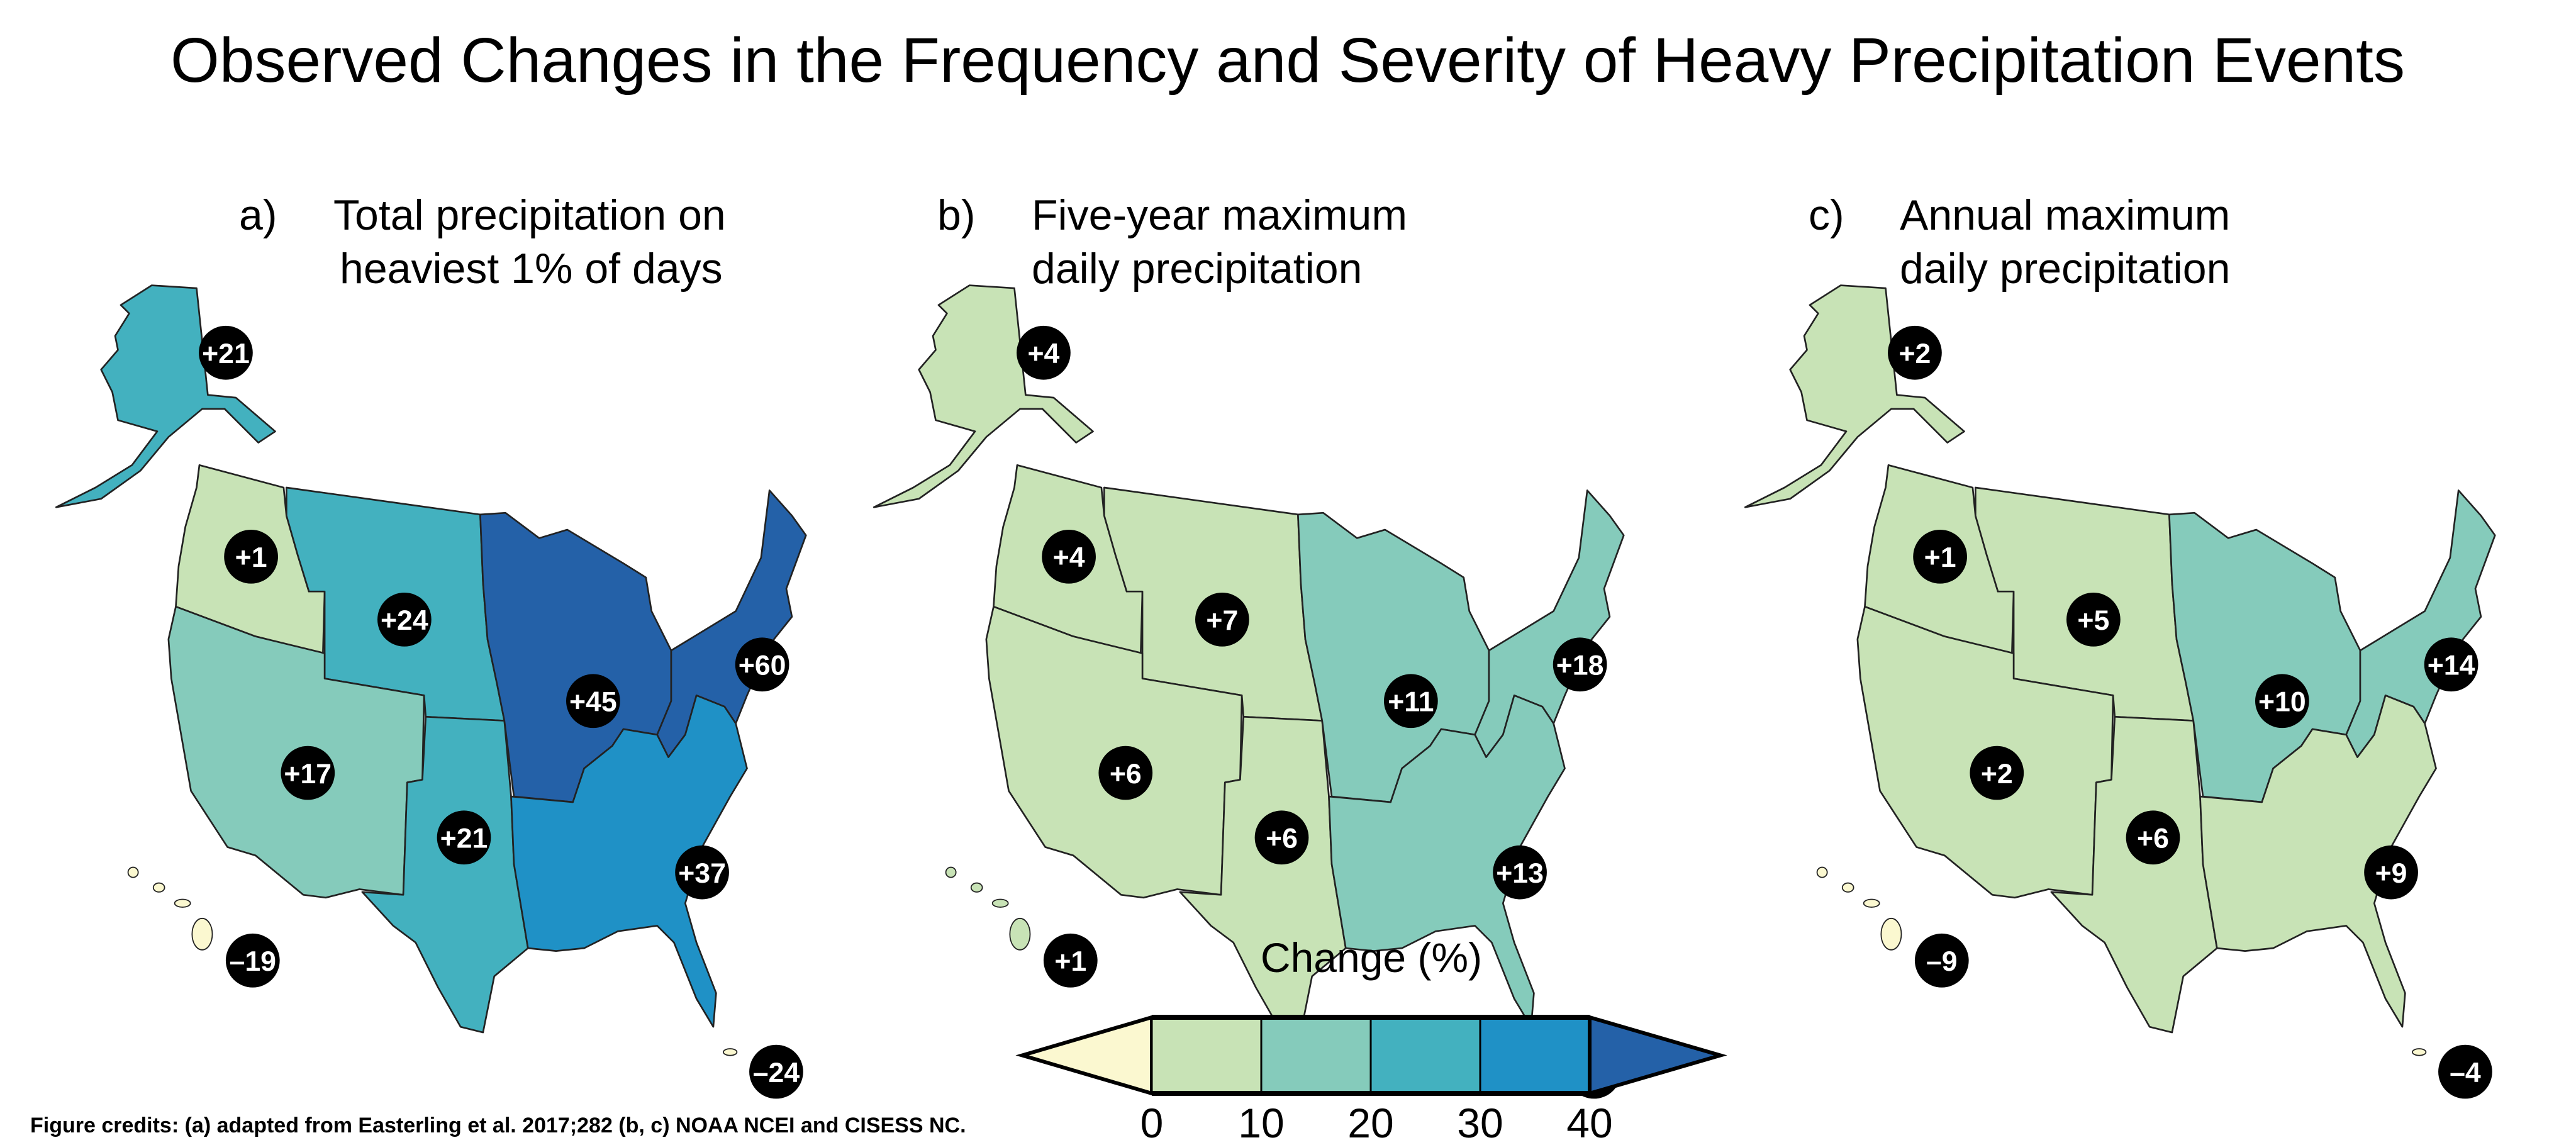 The image size is (2576, 1145). I want to click on value-badge-northwest: +4, so click(1069, 556).